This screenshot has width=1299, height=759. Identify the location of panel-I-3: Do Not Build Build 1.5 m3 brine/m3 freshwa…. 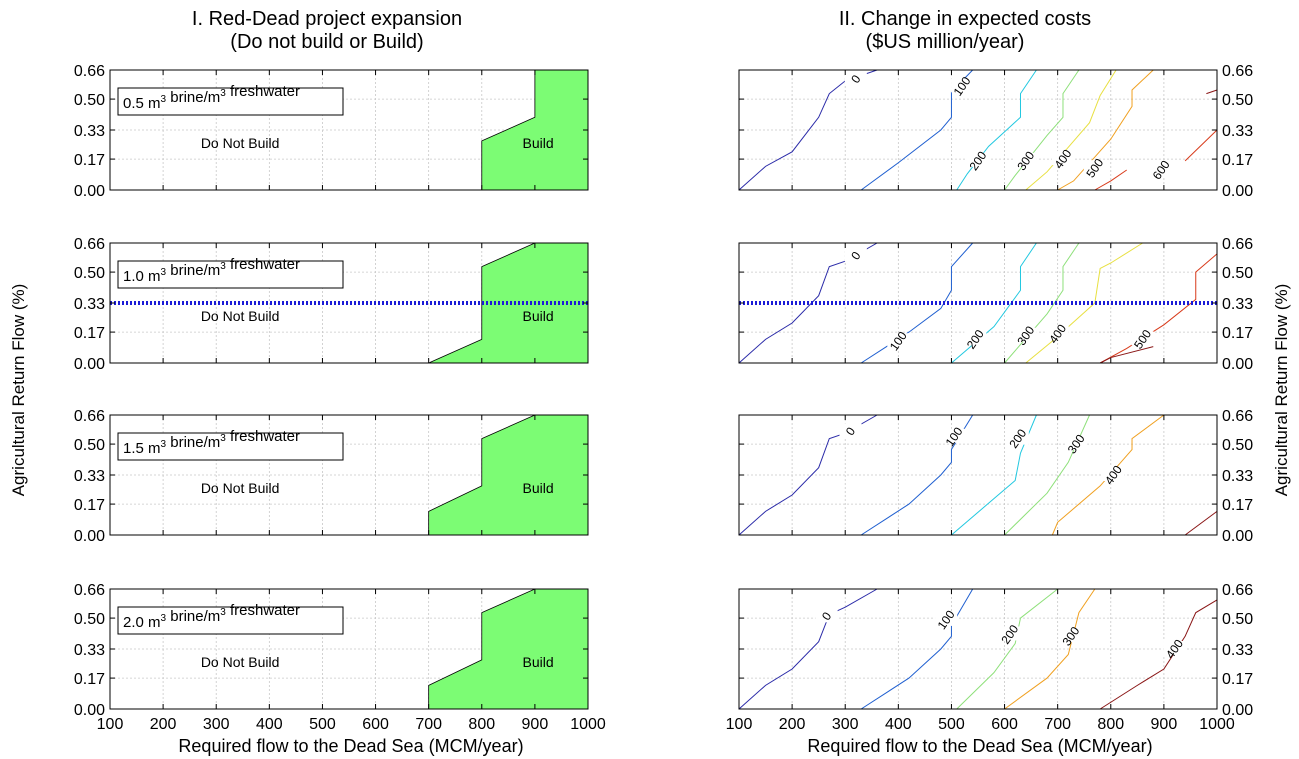
(331, 476).